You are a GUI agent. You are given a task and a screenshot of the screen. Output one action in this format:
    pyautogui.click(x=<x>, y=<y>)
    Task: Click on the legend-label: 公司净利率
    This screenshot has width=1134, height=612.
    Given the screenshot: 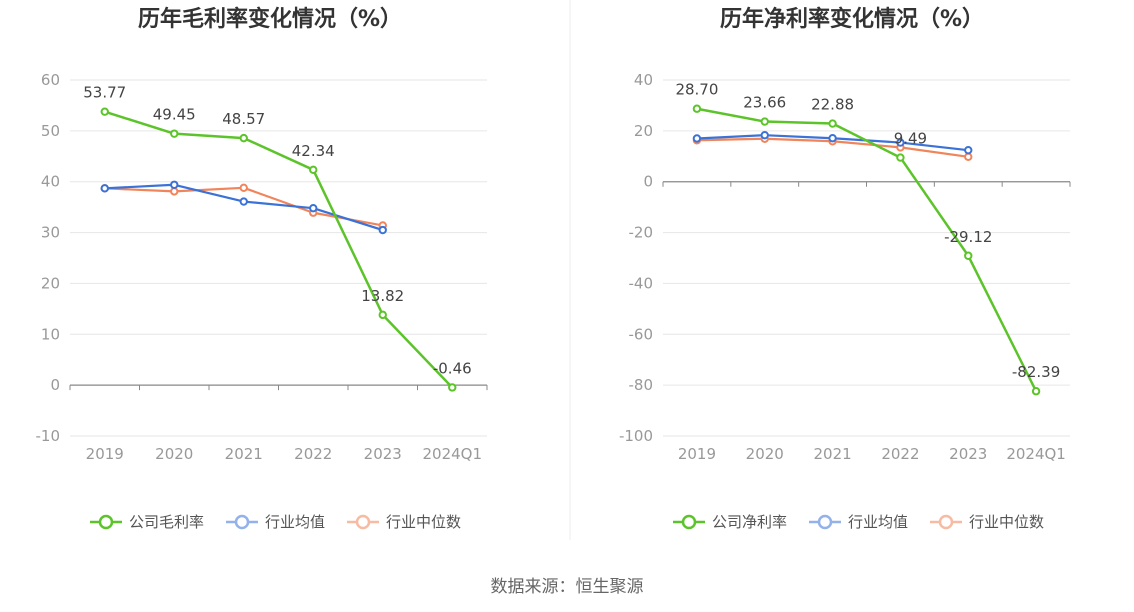 What is the action you would take?
    pyautogui.click(x=749, y=522)
    